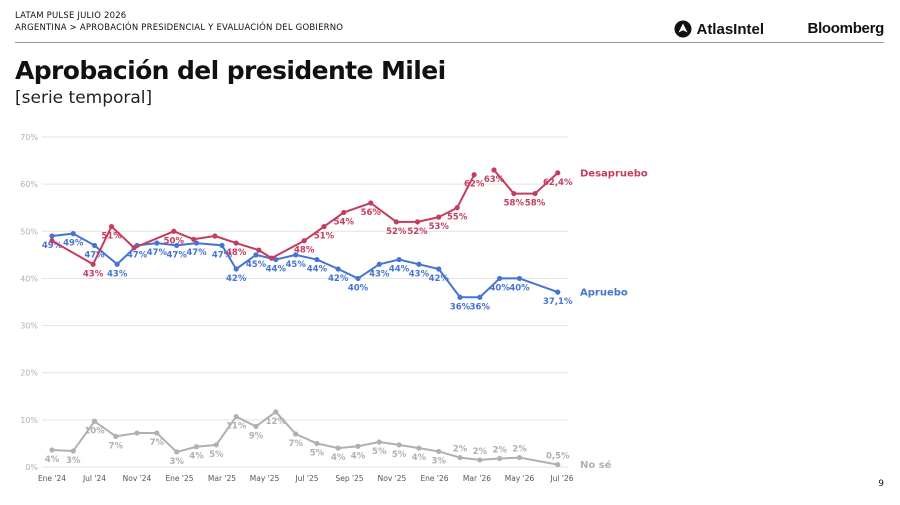 The image size is (900, 505). What do you see at coordinates (29, 278) in the screenshot?
I see `y-tick-label: 40%` at bounding box center [29, 278].